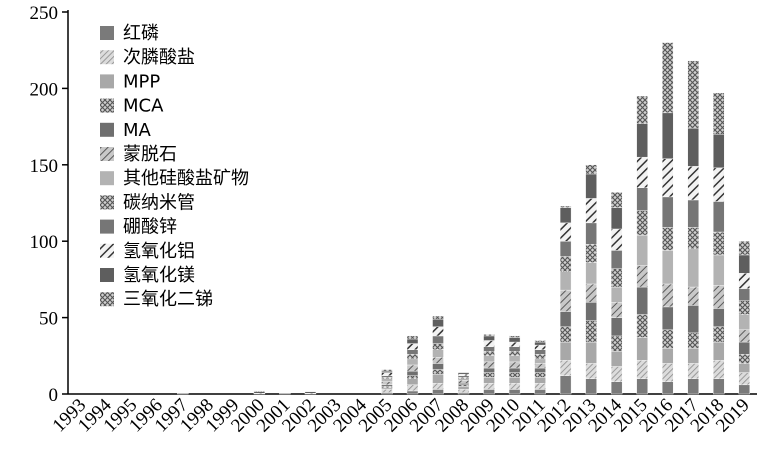 The height and width of the screenshot is (461, 771). What do you see at coordinates (168, 299) in the screenshot?
I see `legend-label: 三氧化二锑` at bounding box center [168, 299].